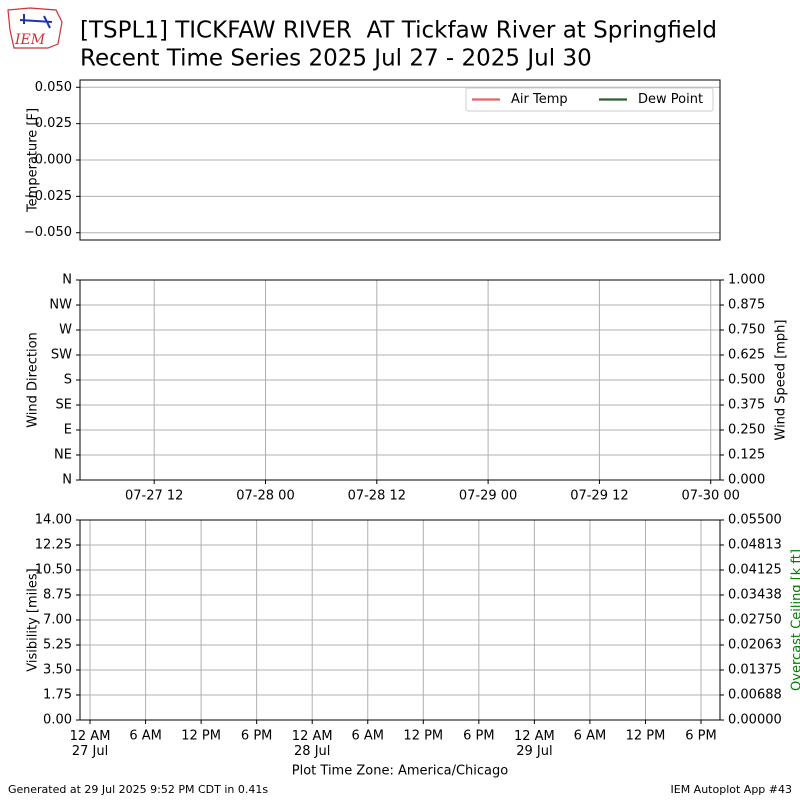  What do you see at coordinates (755, 620) in the screenshot?
I see `y2-tick-label: 0.02750` at bounding box center [755, 620].